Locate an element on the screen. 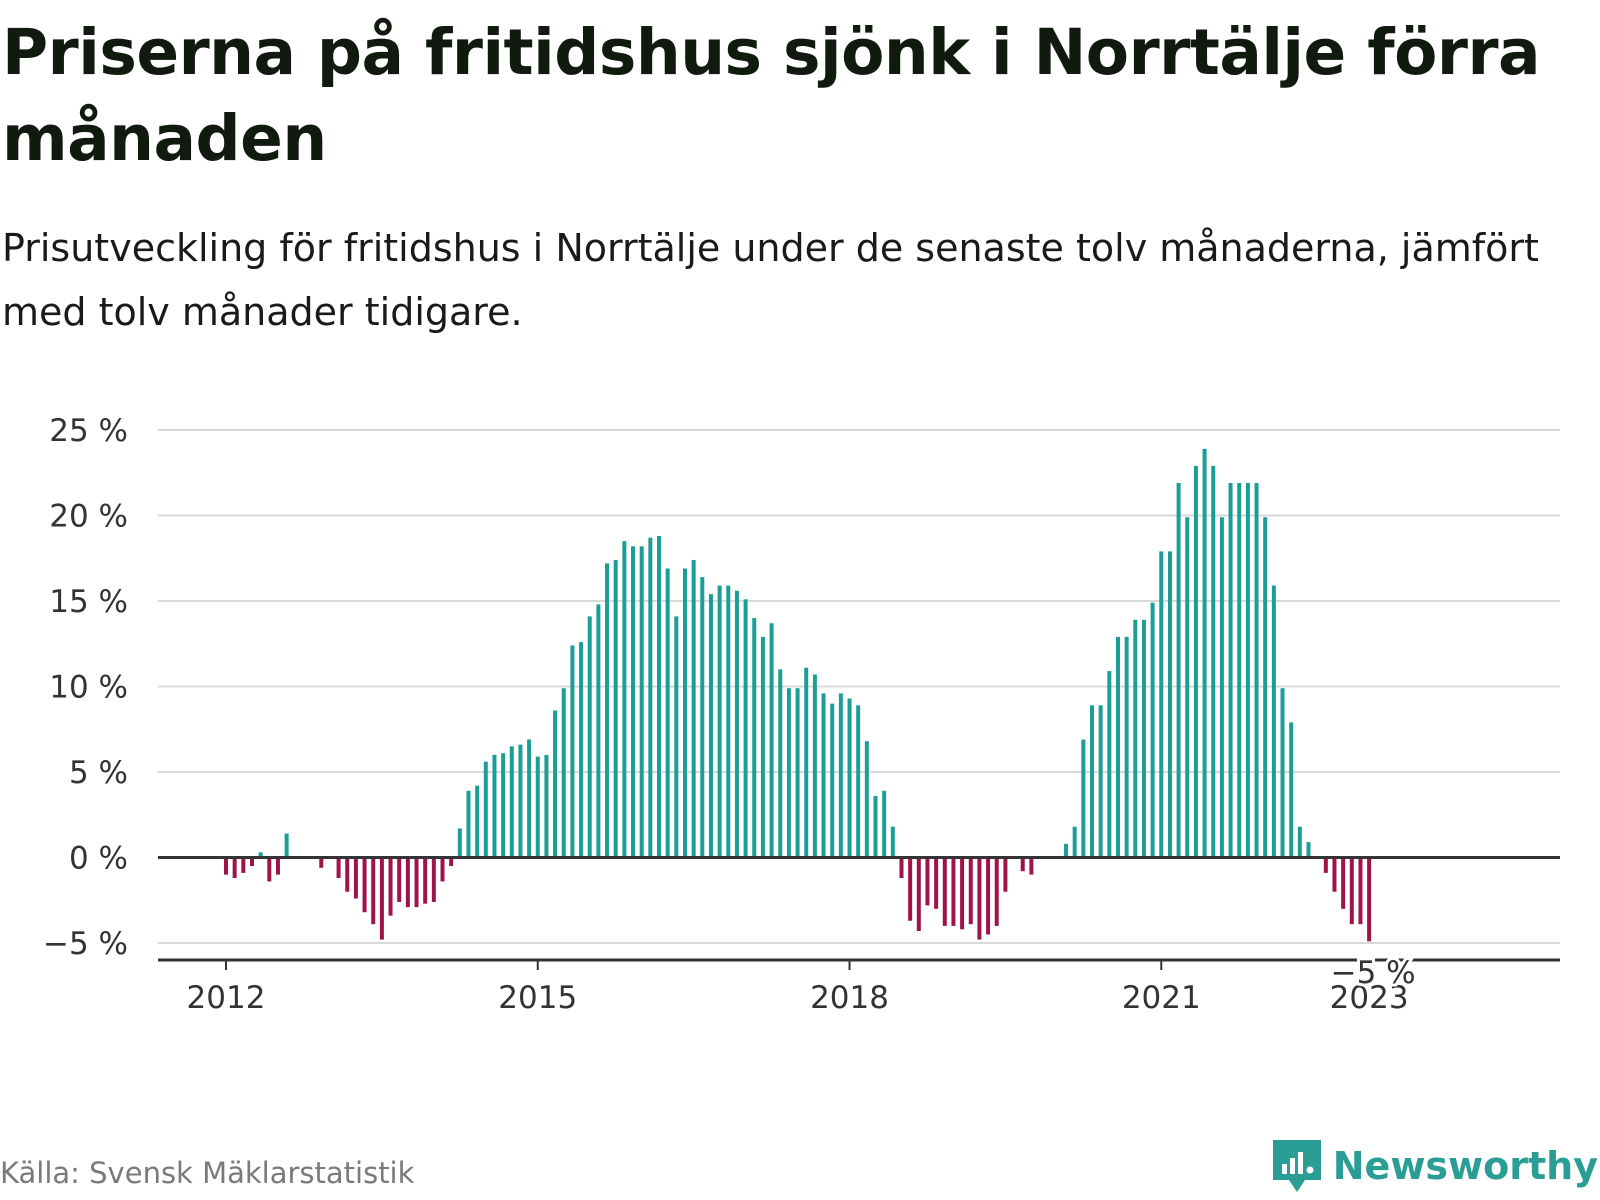  x-tick-label: 2015 is located at coordinates (537, 998).